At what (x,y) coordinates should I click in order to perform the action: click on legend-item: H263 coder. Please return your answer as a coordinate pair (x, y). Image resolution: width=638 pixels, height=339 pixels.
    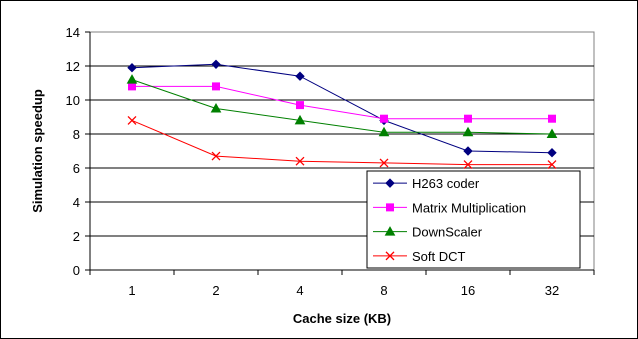
    Looking at the image, I should click on (426, 183).